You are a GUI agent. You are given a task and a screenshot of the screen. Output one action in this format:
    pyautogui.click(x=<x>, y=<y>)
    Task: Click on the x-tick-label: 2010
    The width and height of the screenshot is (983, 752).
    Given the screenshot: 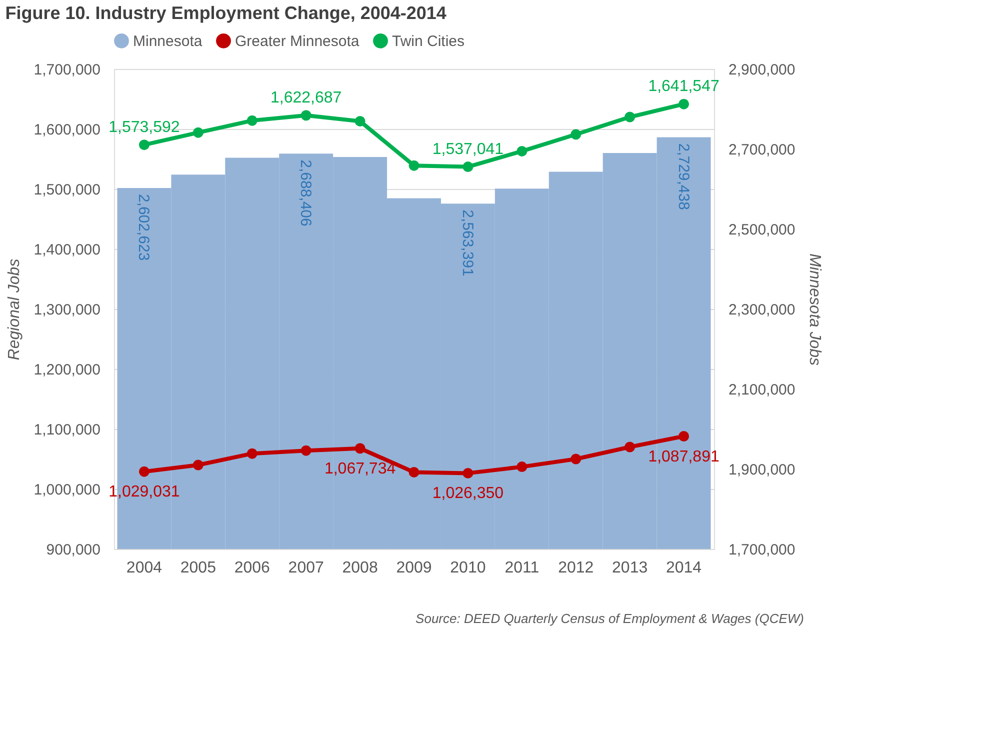 What is the action you would take?
    pyautogui.click(x=468, y=568)
    